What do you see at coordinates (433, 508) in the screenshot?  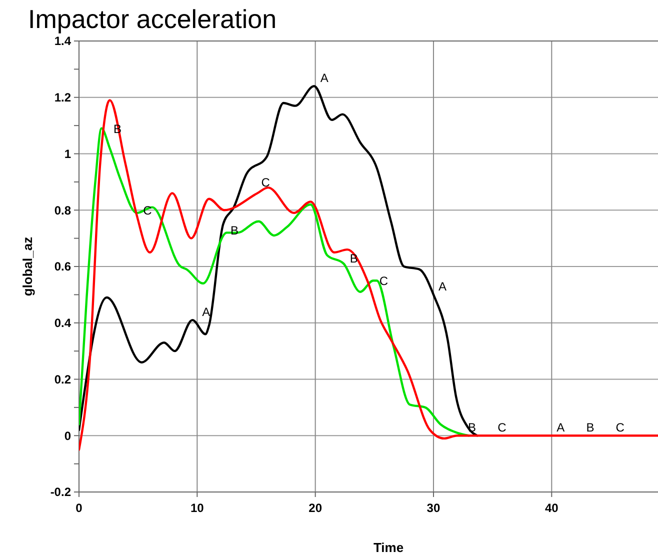 I see `x-tick-label: 30` at bounding box center [433, 508].